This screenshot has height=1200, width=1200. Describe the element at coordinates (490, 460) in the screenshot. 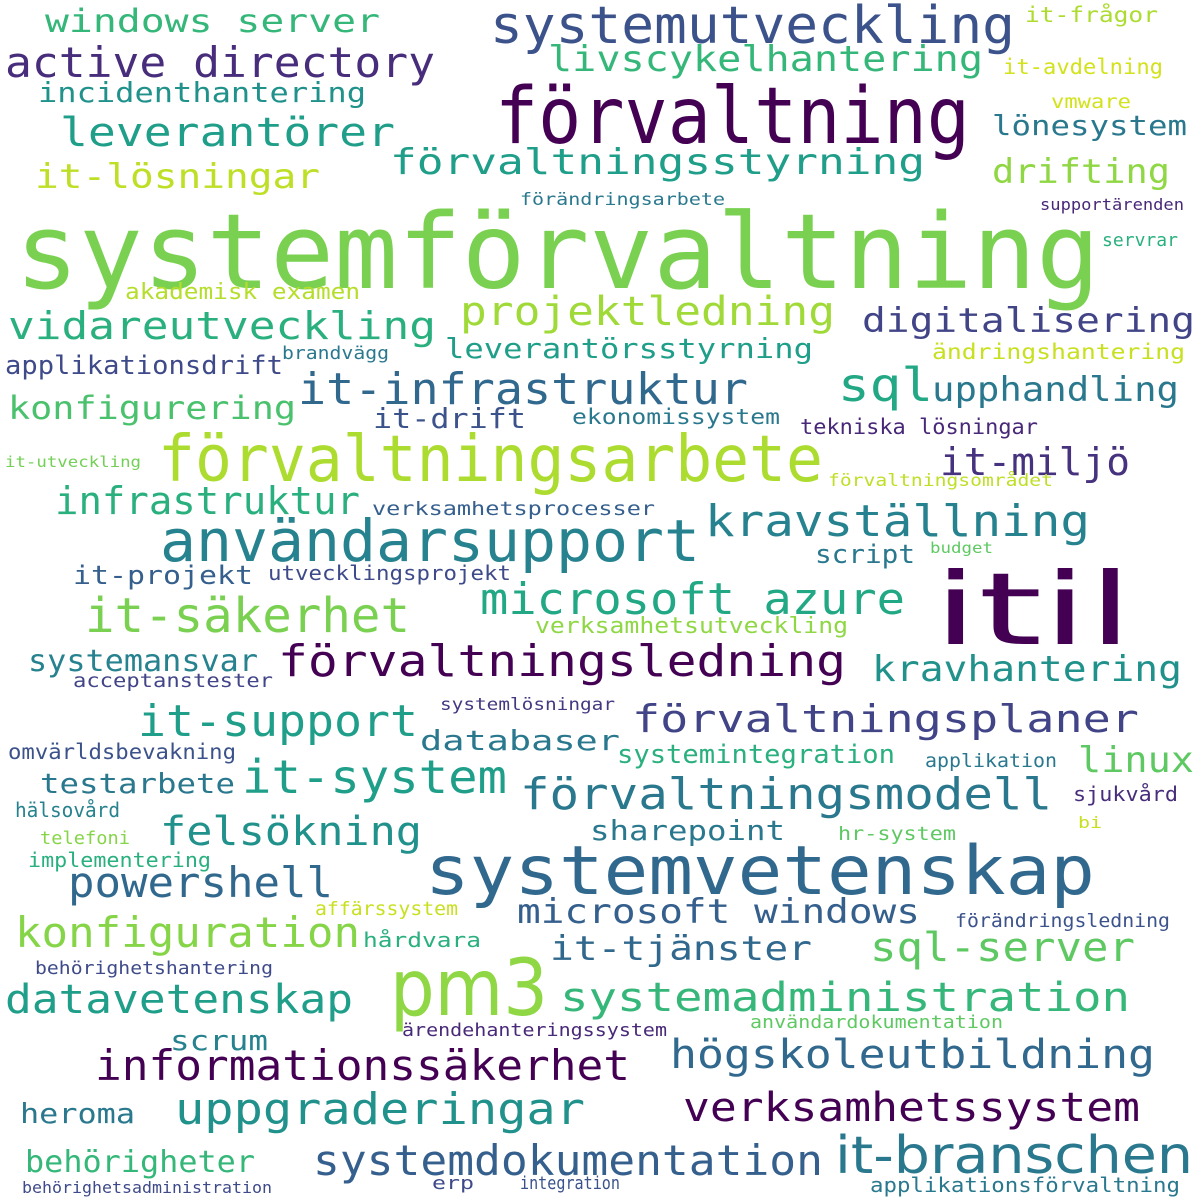

I see `cloud-word: förvaltningsarbete` at that location.